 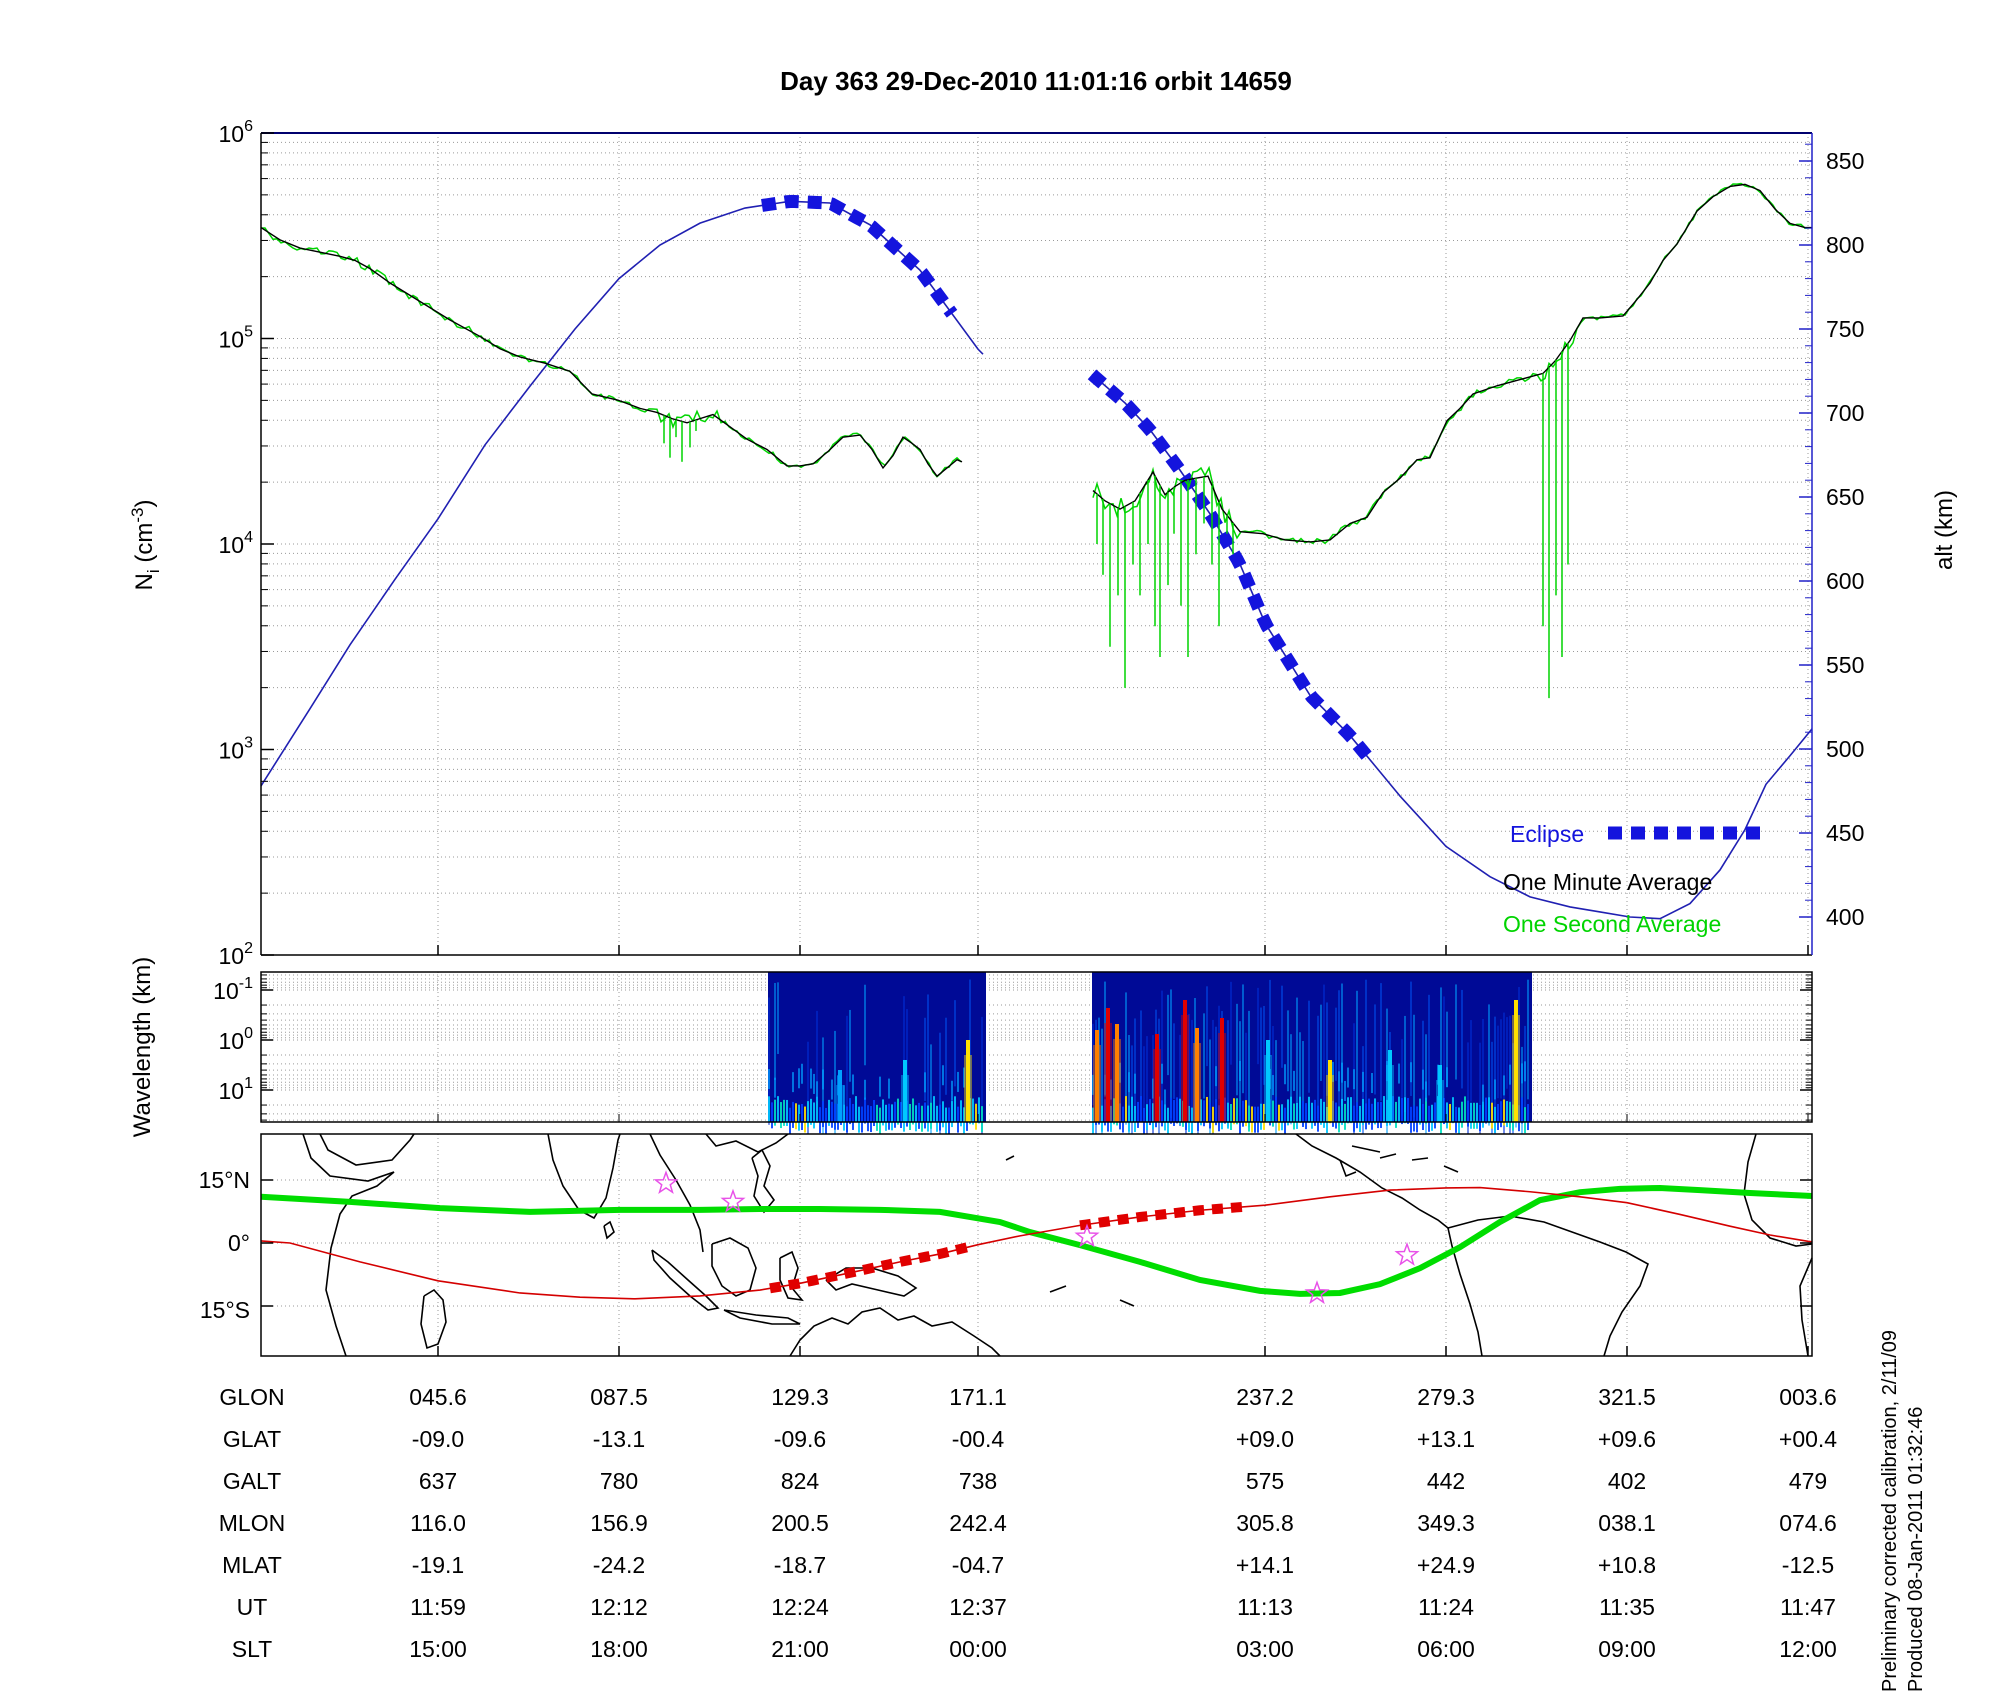 What do you see at coordinates (619, 1607) in the screenshot?
I see `table-cell: 12:12` at bounding box center [619, 1607].